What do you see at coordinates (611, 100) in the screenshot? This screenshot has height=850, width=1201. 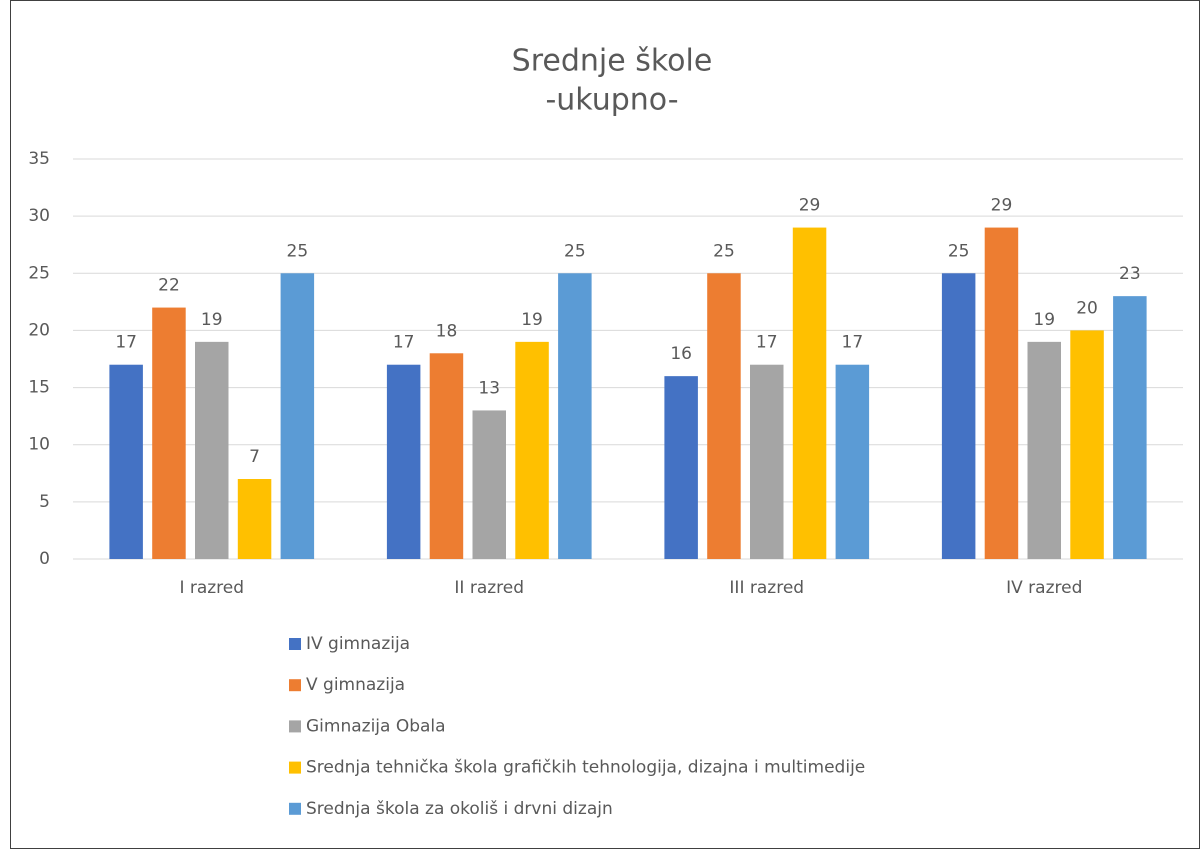 I see `chart-subtitle: -ukupno-` at bounding box center [611, 100].